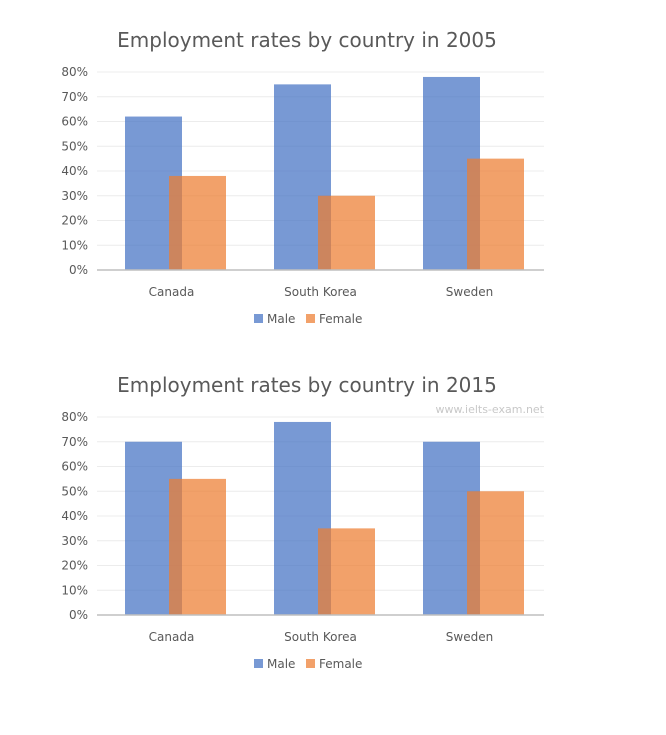 This screenshot has height=735, width=666. What do you see at coordinates (307, 40) in the screenshot?
I see `chart-title: Employment rates by country in 2005` at bounding box center [307, 40].